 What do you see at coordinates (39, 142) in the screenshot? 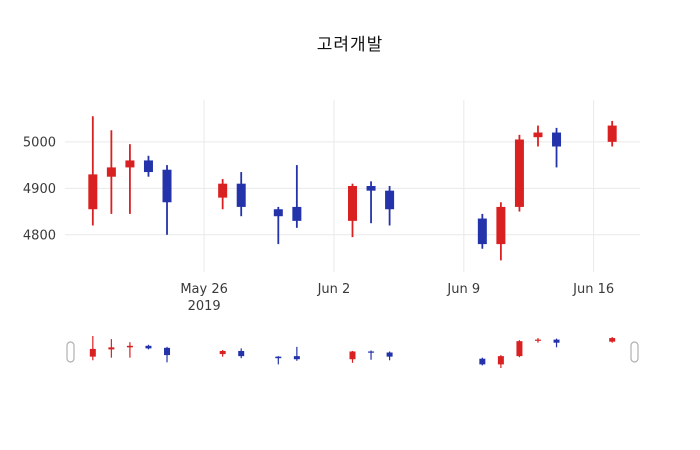
I see `y-axis-tick-label: 5000` at bounding box center [39, 142].